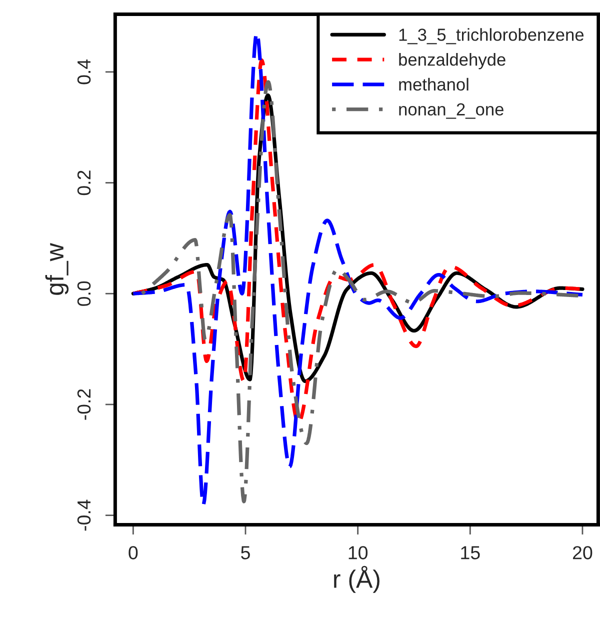 This screenshot has width=600, height=621. What do you see at coordinates (245, 553) in the screenshot?
I see `x-tick-label: 5` at bounding box center [245, 553].